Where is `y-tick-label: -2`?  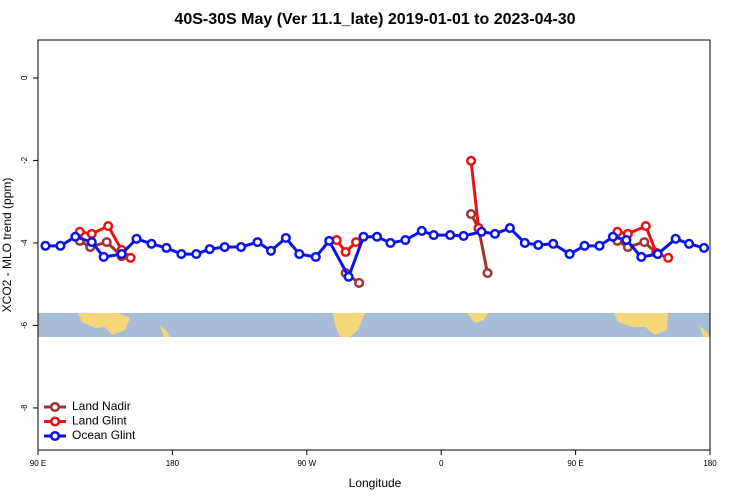 y-tick-label: -2 is located at coordinates (24, 160).